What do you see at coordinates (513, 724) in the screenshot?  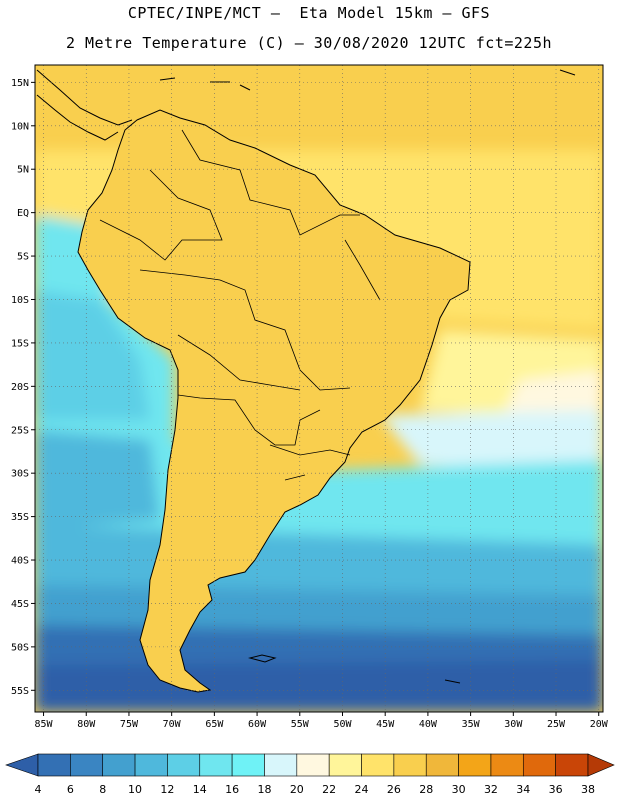 I see `lon-tick-label: 30W` at bounding box center [513, 724].